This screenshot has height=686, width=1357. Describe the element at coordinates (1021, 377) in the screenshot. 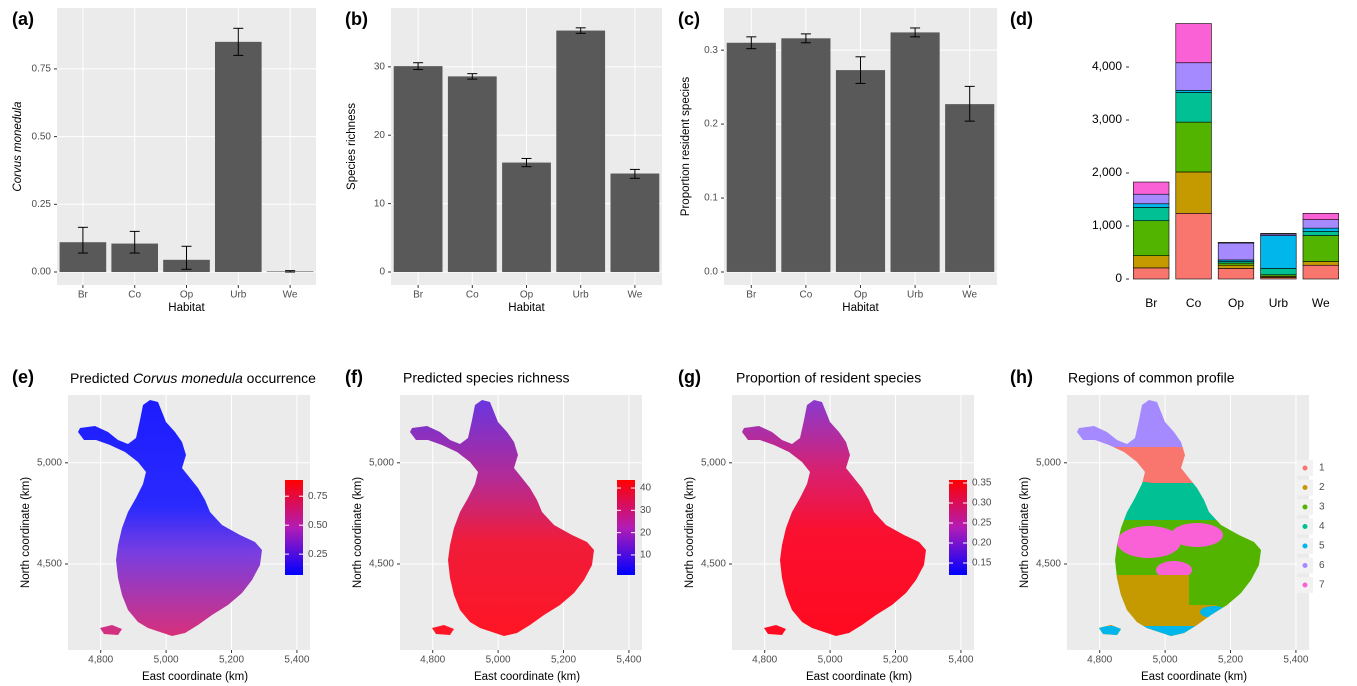

I see `panel-label: (h)` at that location.